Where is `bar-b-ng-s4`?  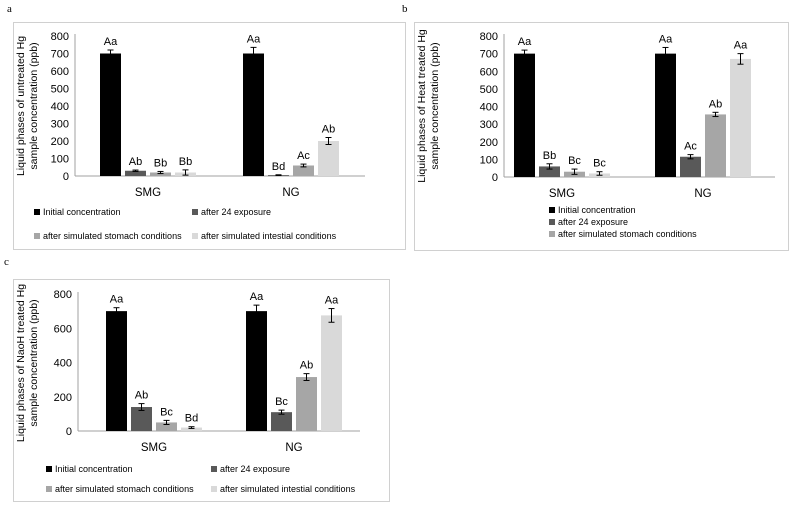
bar-b-ng-s4 is located at coordinates (740, 117).